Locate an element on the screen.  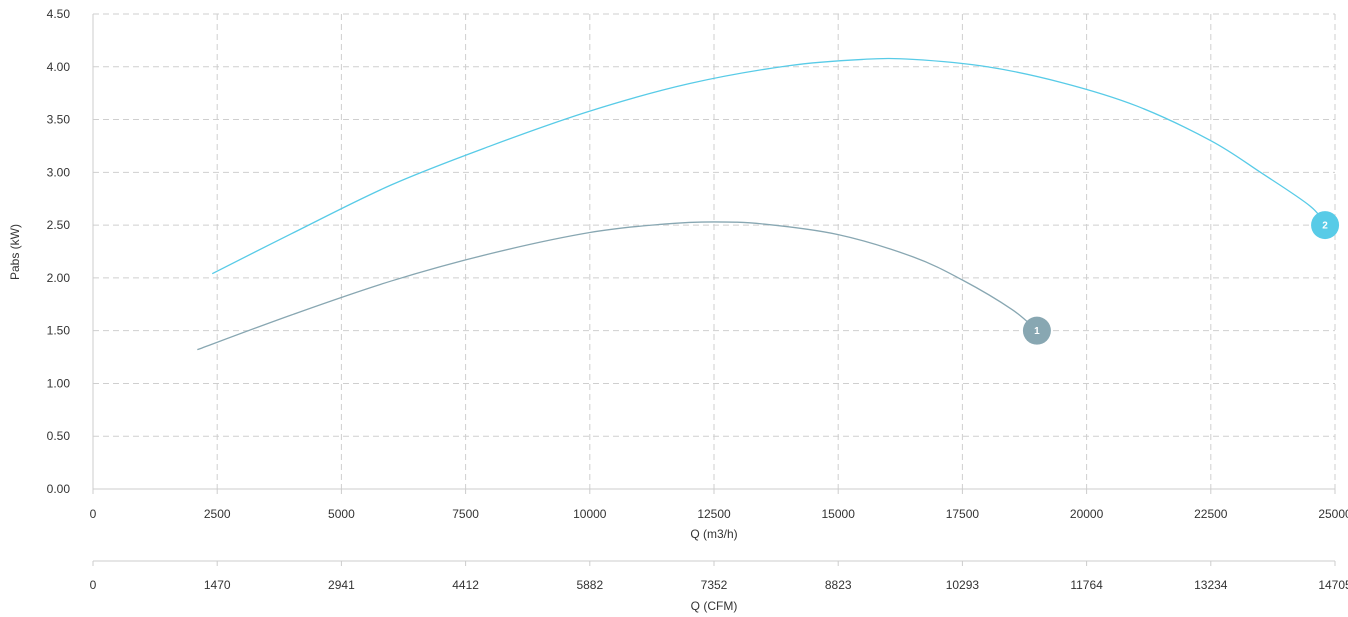
series-end-marker-label: 1 is located at coordinates (1037, 331).